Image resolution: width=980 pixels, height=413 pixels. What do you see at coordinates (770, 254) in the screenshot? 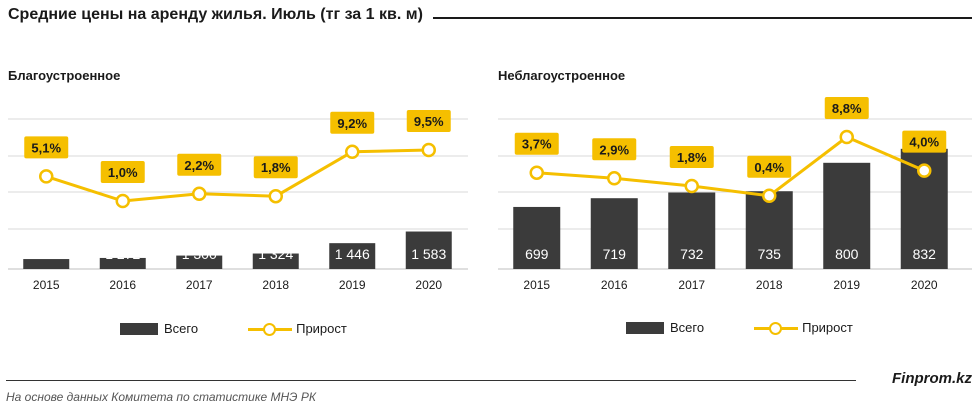
I see `bar-value-label: 735` at bounding box center [770, 254].